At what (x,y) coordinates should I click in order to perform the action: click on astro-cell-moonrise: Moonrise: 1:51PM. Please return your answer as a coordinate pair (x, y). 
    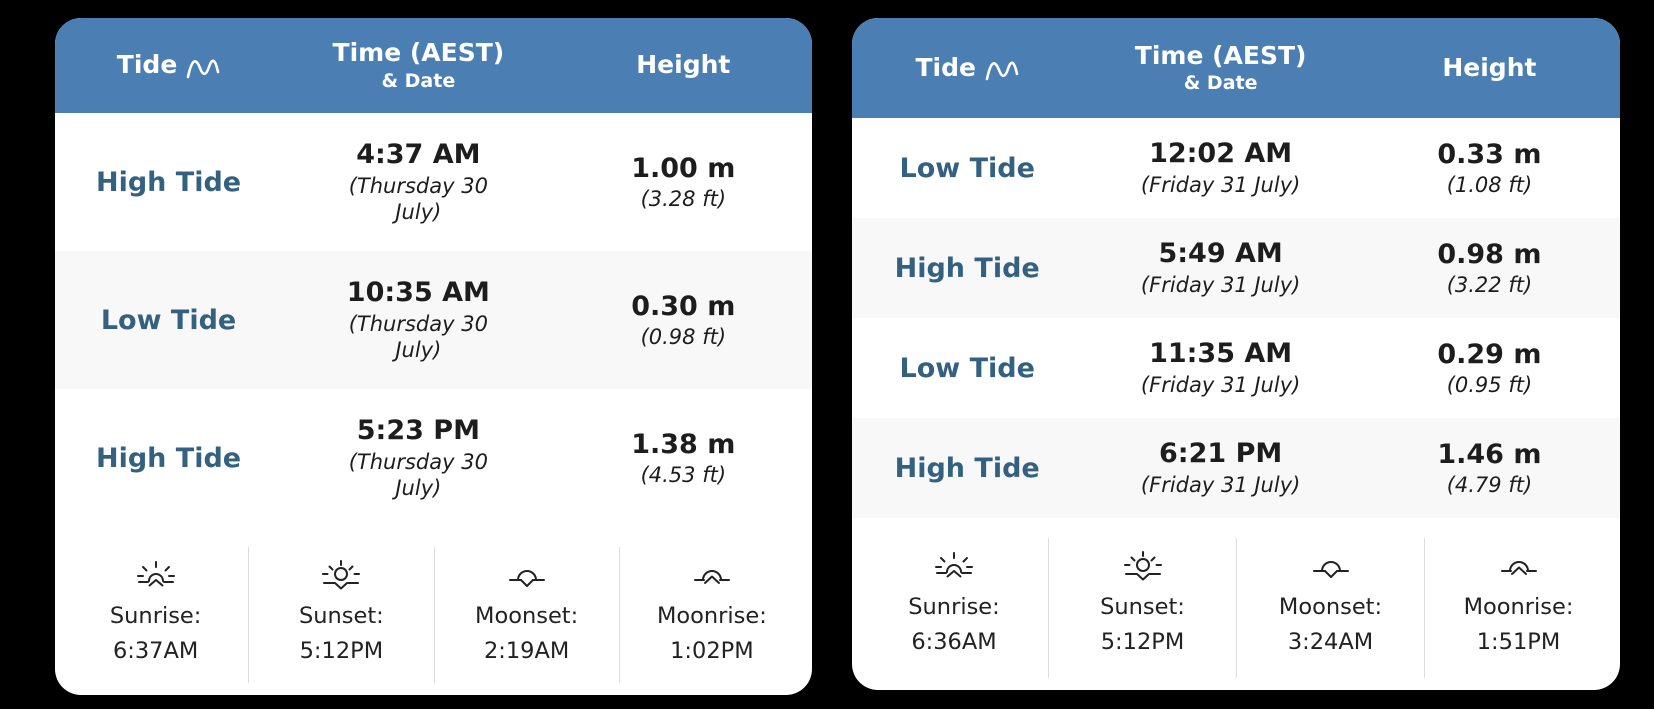
    Looking at the image, I should click on (1518, 608).